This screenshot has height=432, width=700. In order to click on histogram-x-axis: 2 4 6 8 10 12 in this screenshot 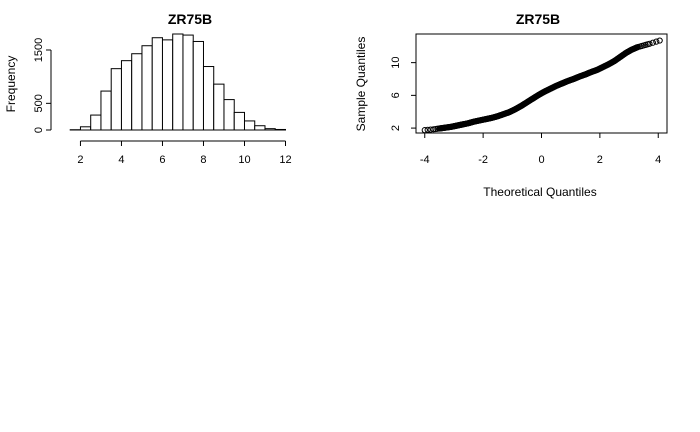, I will do `click(184, 153)`.